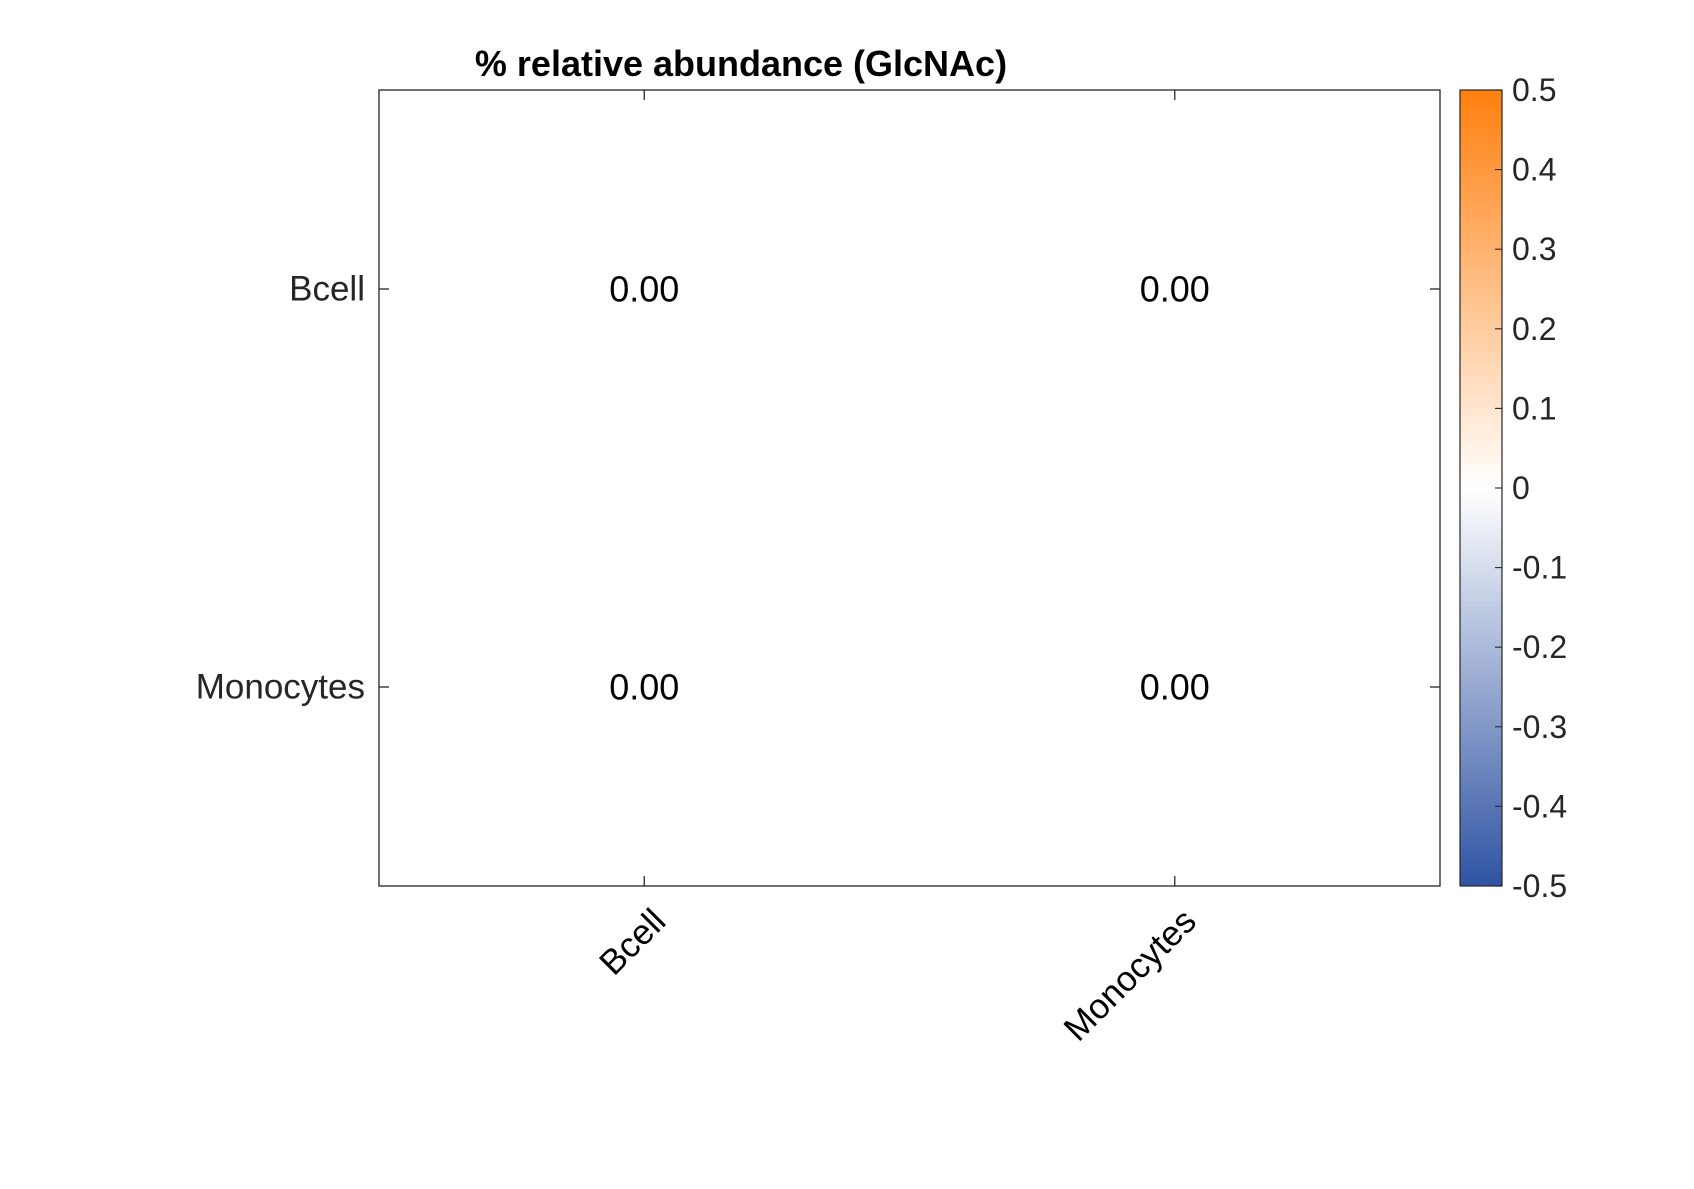  Describe the element at coordinates (1539, 886) in the screenshot. I see `colorbar-tick-label: -0.5` at that location.